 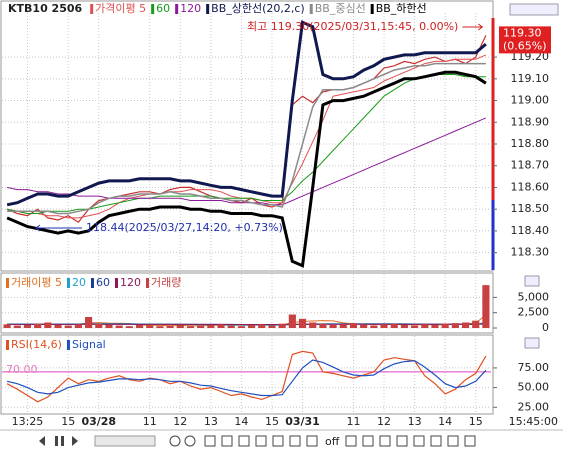 I want to click on legend-label: 120, so click(x=190, y=8).